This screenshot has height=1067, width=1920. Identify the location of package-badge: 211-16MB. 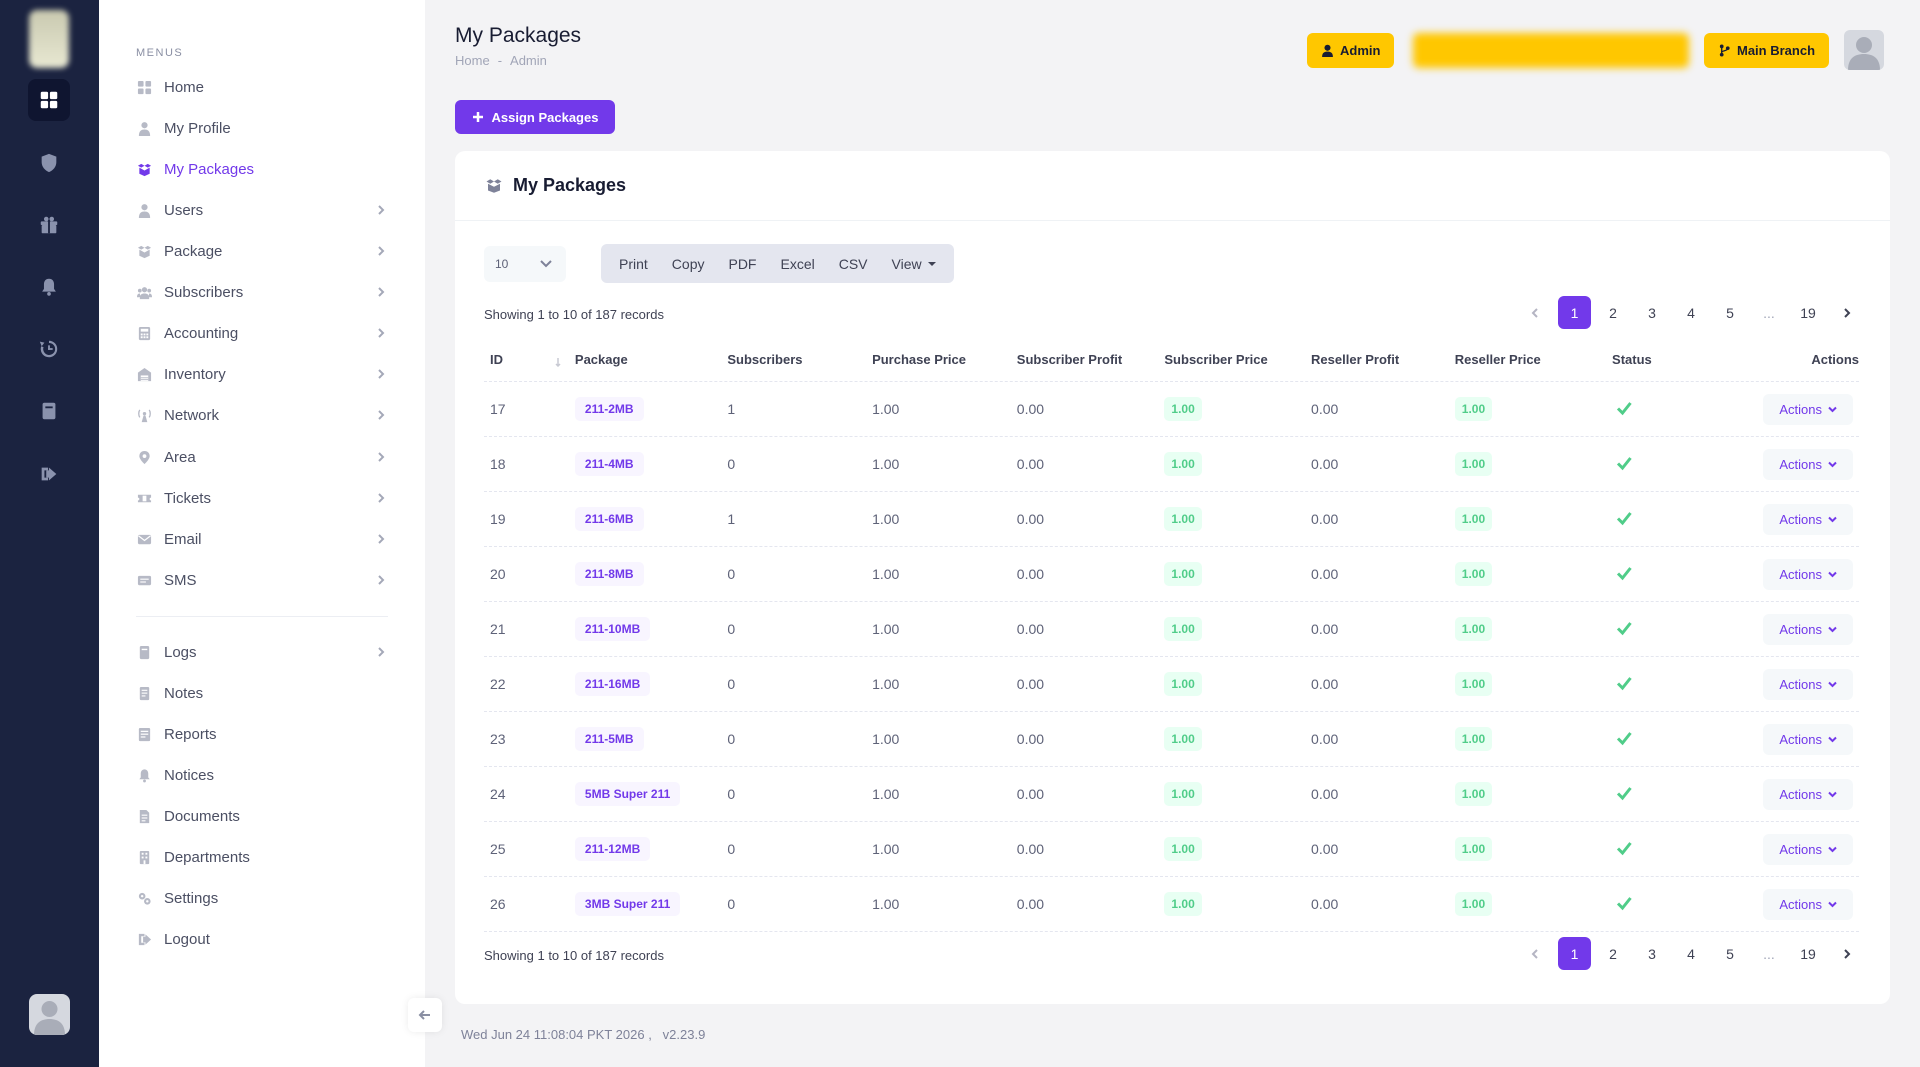
(612, 684).